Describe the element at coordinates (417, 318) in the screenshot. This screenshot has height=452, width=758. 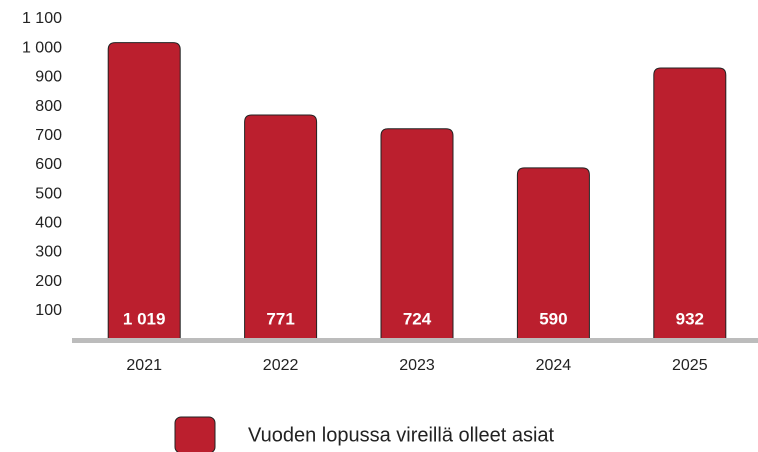
I see `value-label: 724` at that location.